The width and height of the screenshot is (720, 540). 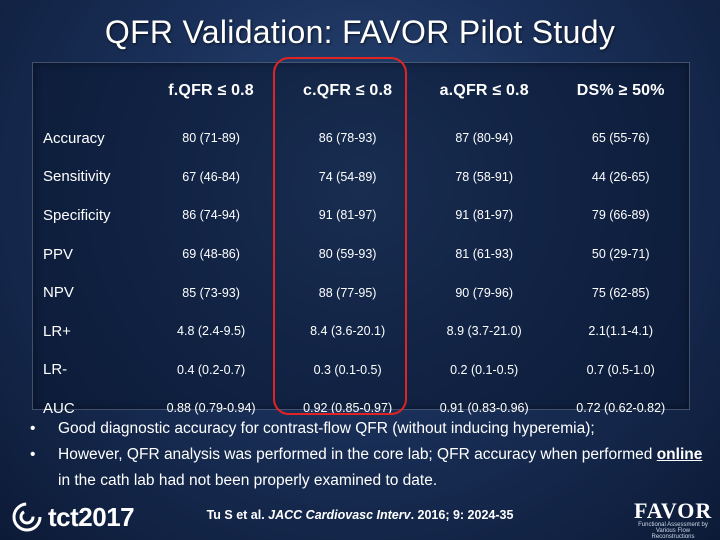 I want to click on table-cell: 86 (78-93), so click(x=347, y=138).